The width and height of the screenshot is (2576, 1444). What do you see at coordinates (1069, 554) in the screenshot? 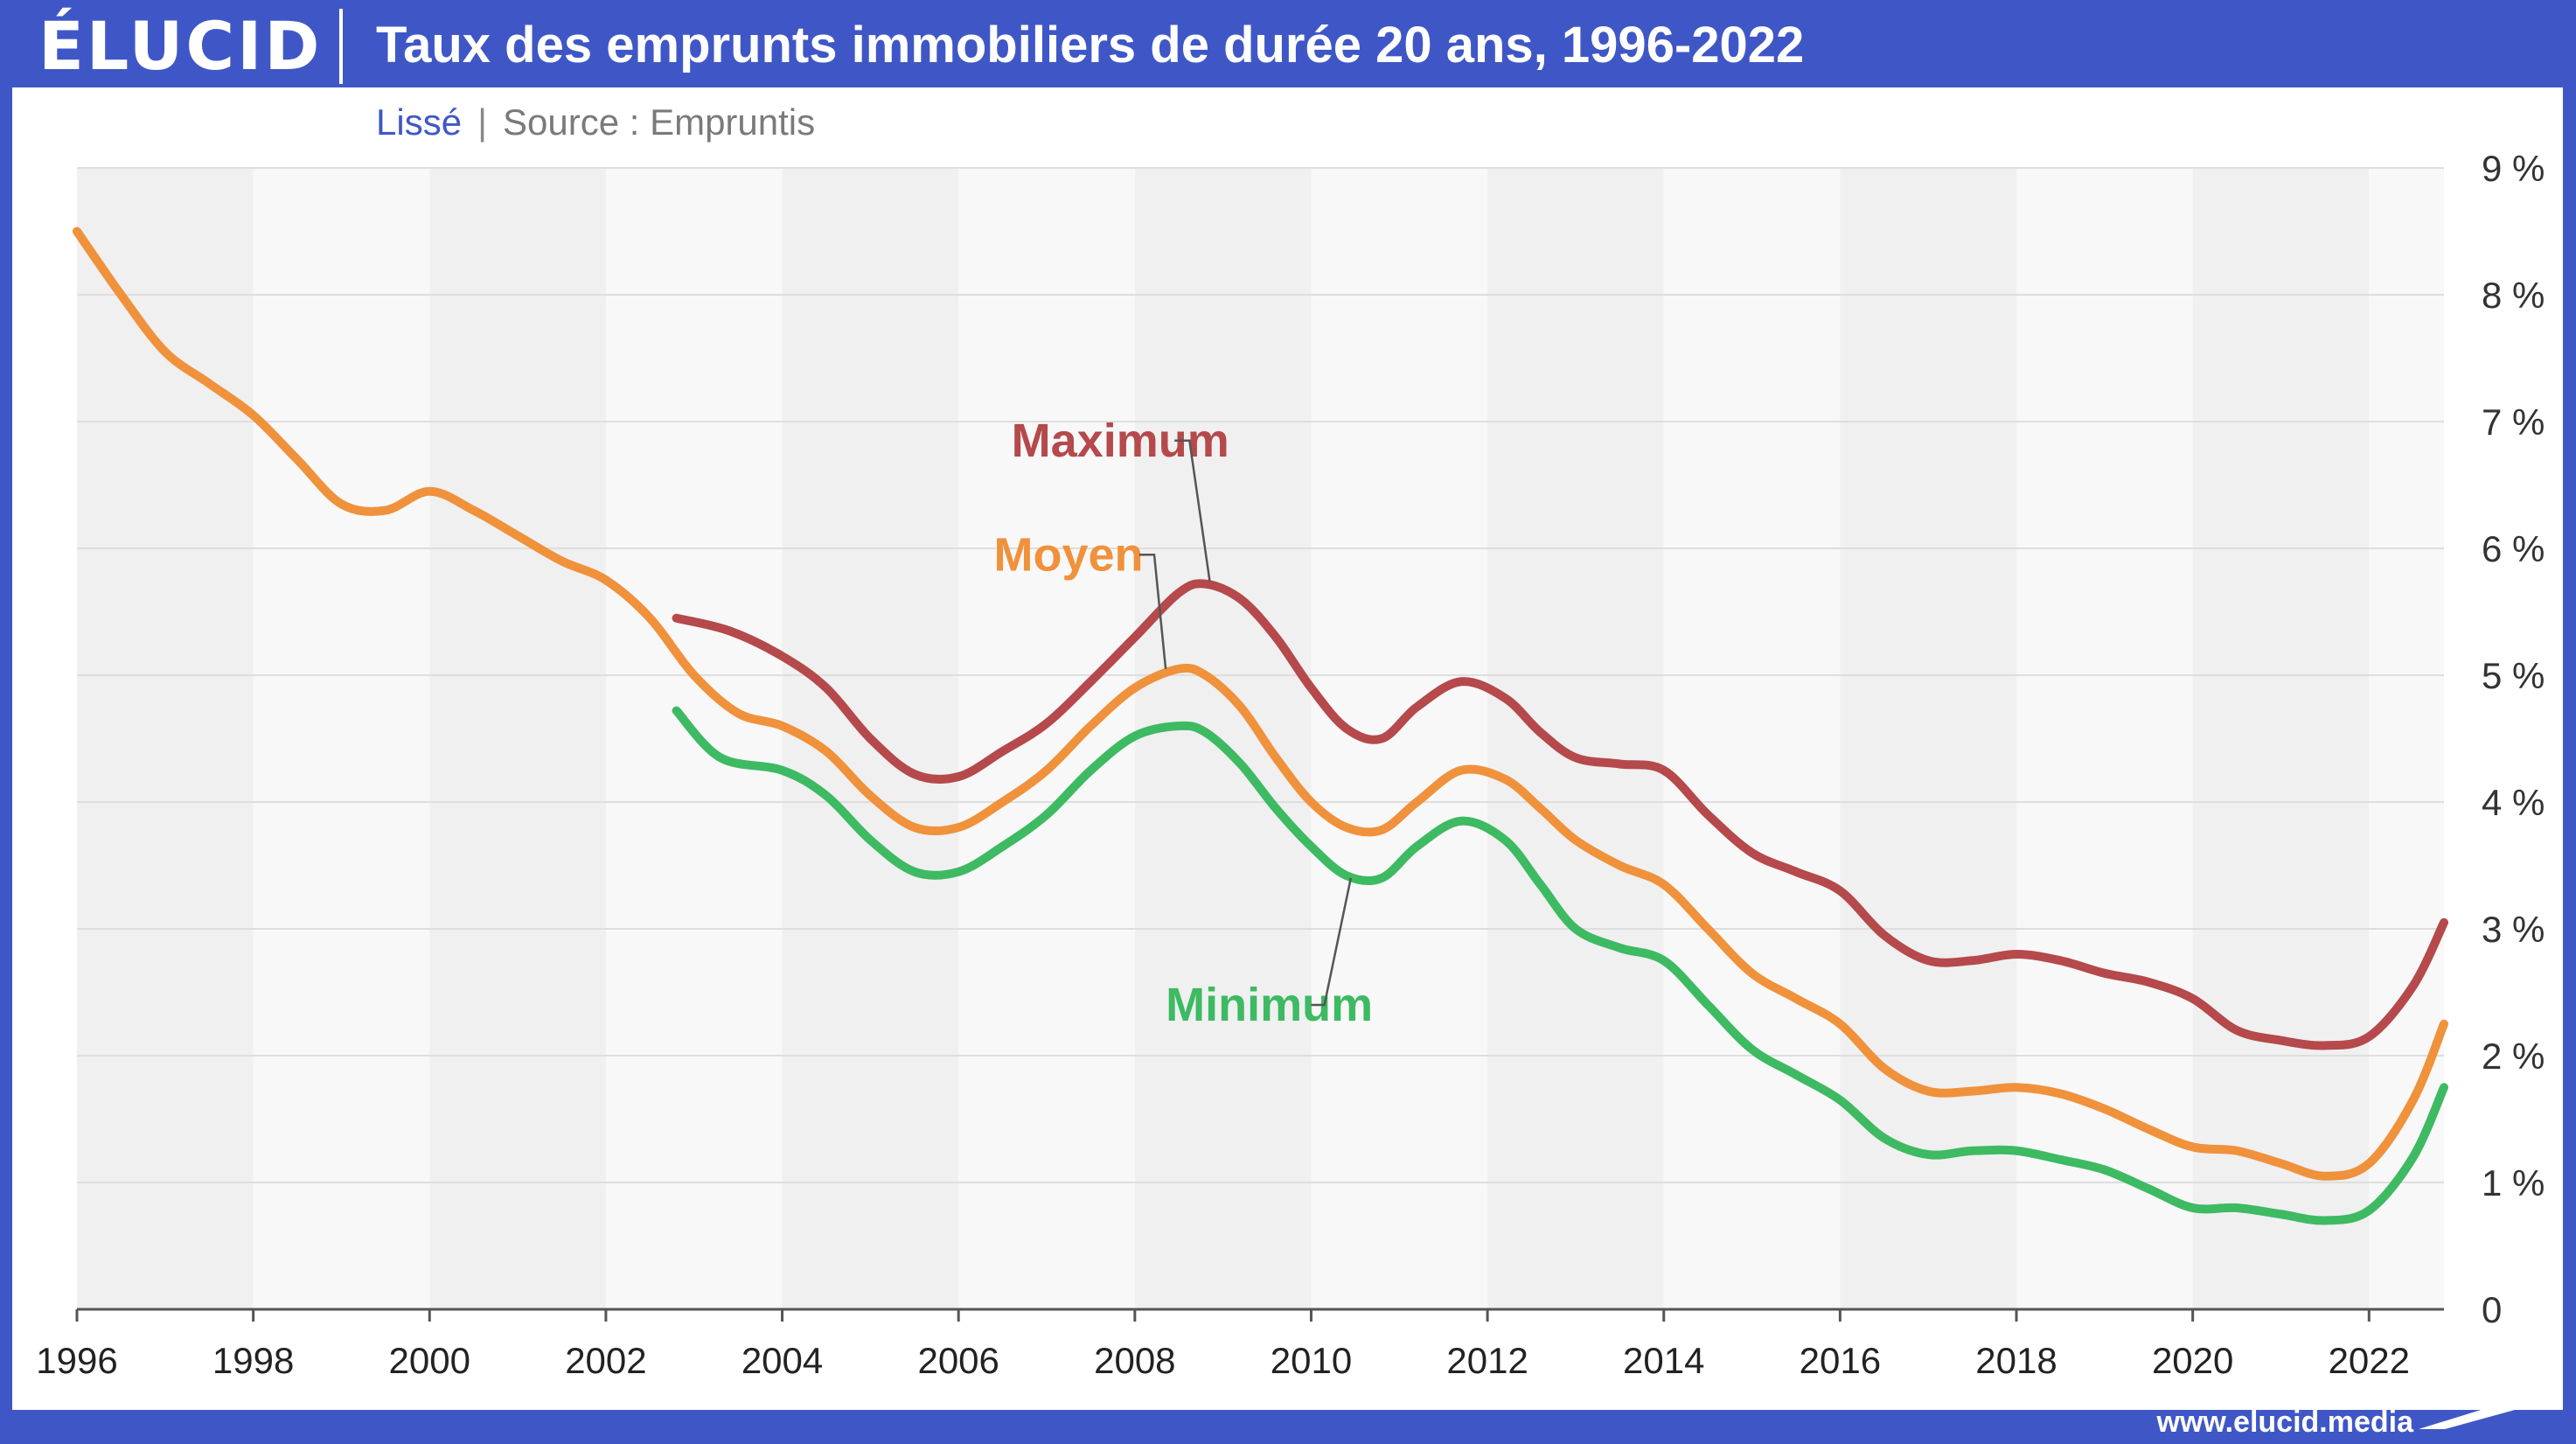
I see `annotation-moyen: Moyen` at bounding box center [1069, 554].